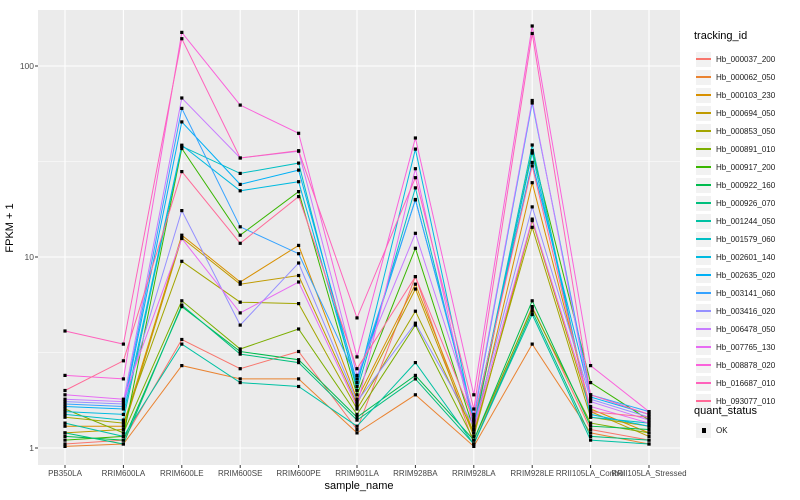 The height and width of the screenshot is (500, 800). Describe the element at coordinates (746, 131) in the screenshot. I see `legend-entry-label: Hb_000853_050` at that location.